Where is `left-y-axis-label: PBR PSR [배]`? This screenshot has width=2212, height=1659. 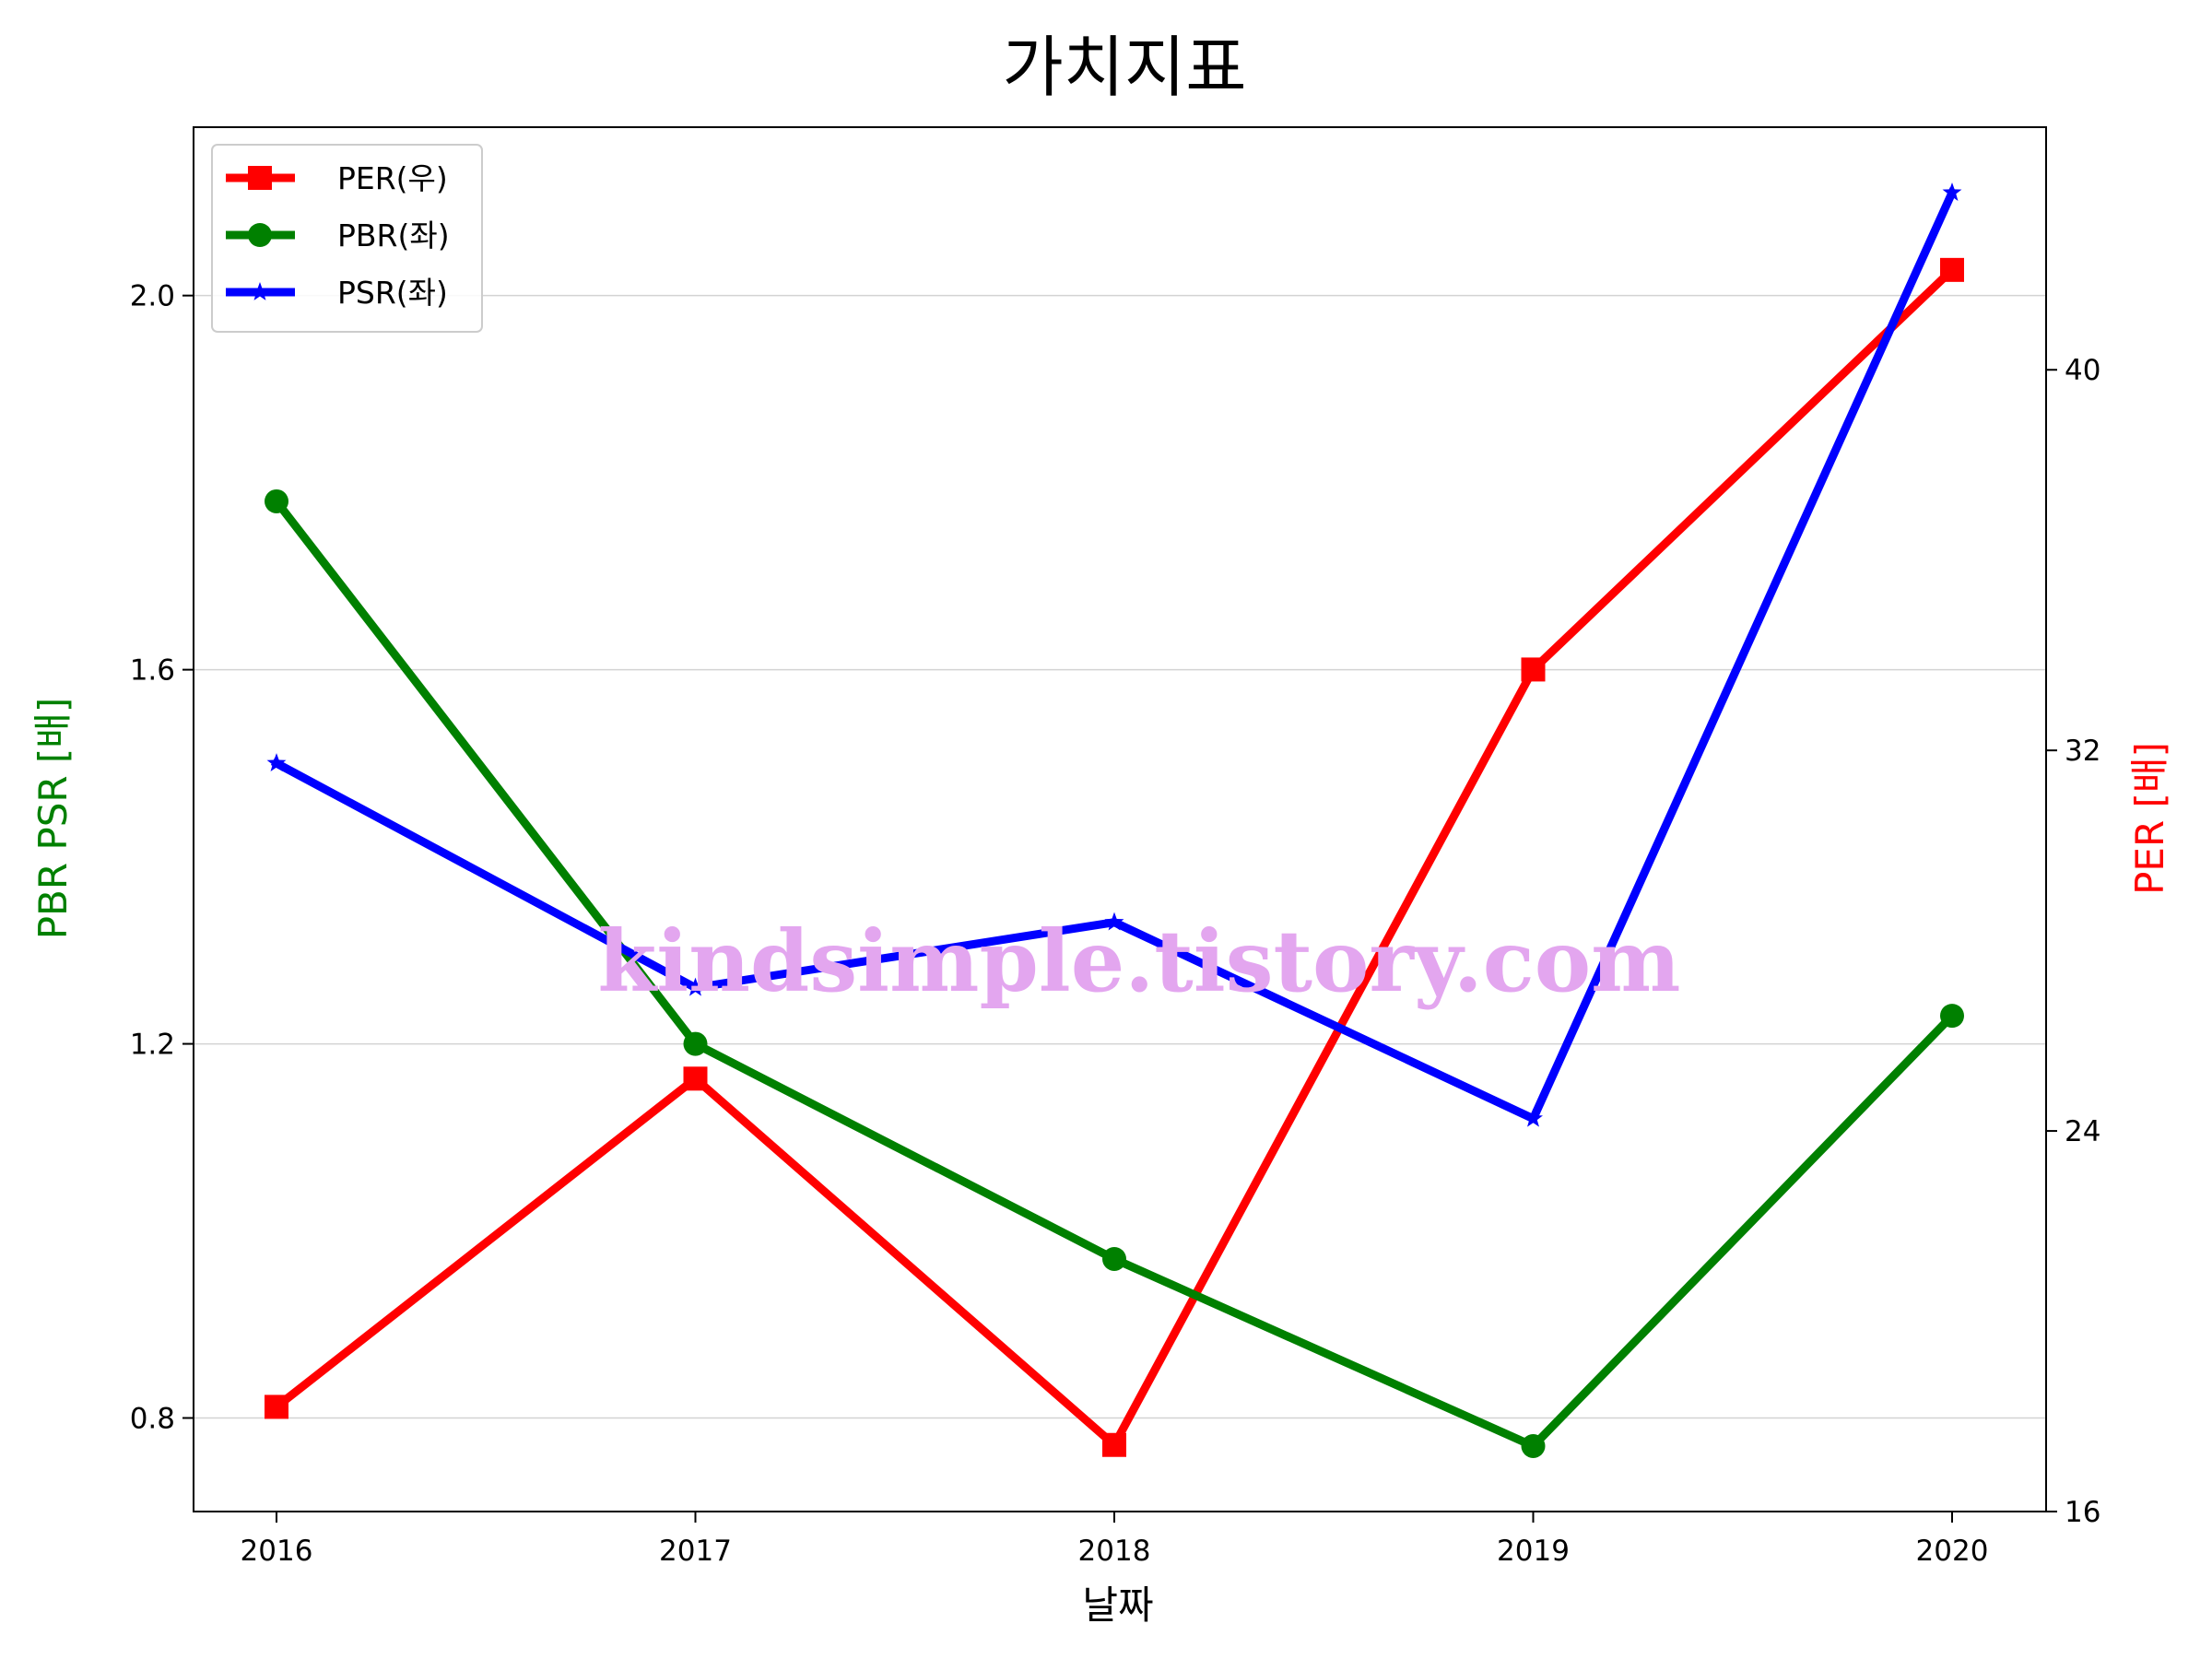
left-y-axis-label: PBR PSR [배] is located at coordinates (53, 819).